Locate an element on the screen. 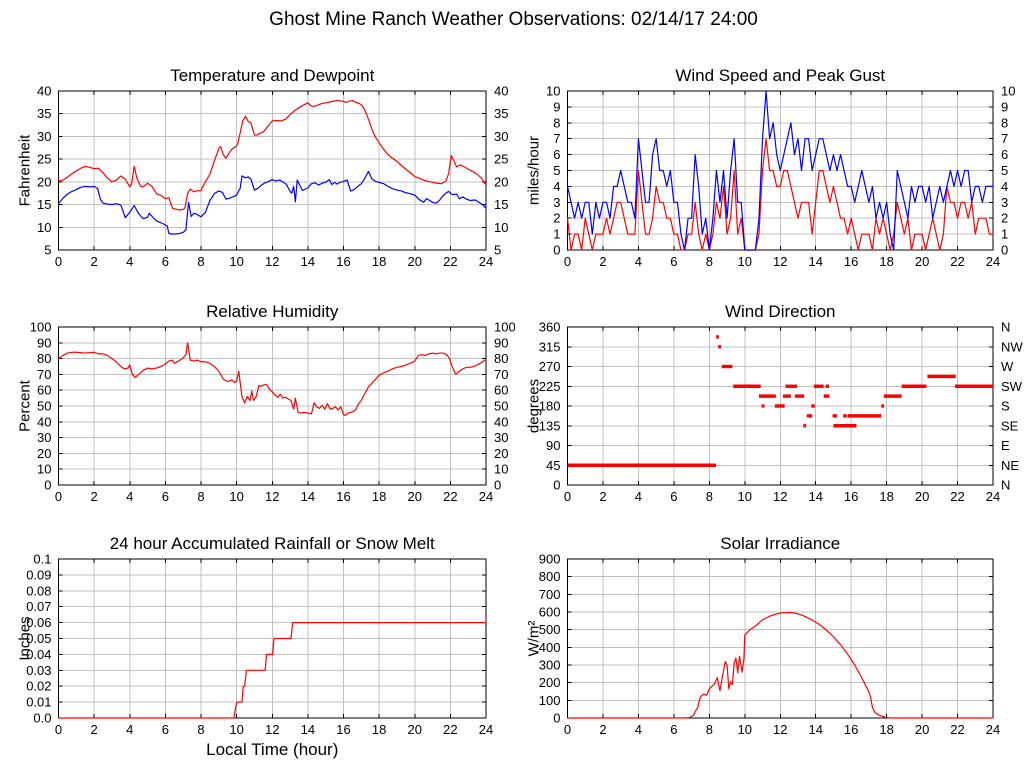 This screenshot has width=1027, height=772. svg-text: NE is located at coordinates (1010, 465).